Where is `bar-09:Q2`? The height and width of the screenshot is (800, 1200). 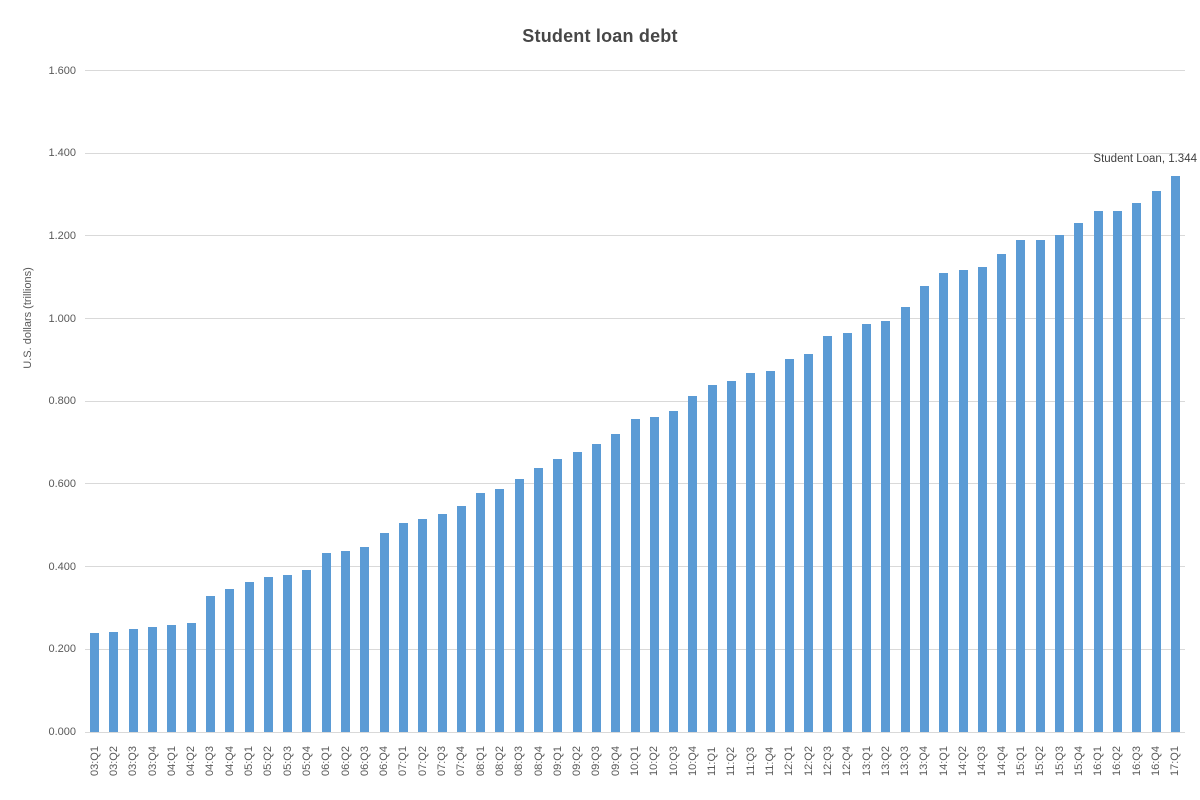
bar-09:Q2 is located at coordinates (577, 592).